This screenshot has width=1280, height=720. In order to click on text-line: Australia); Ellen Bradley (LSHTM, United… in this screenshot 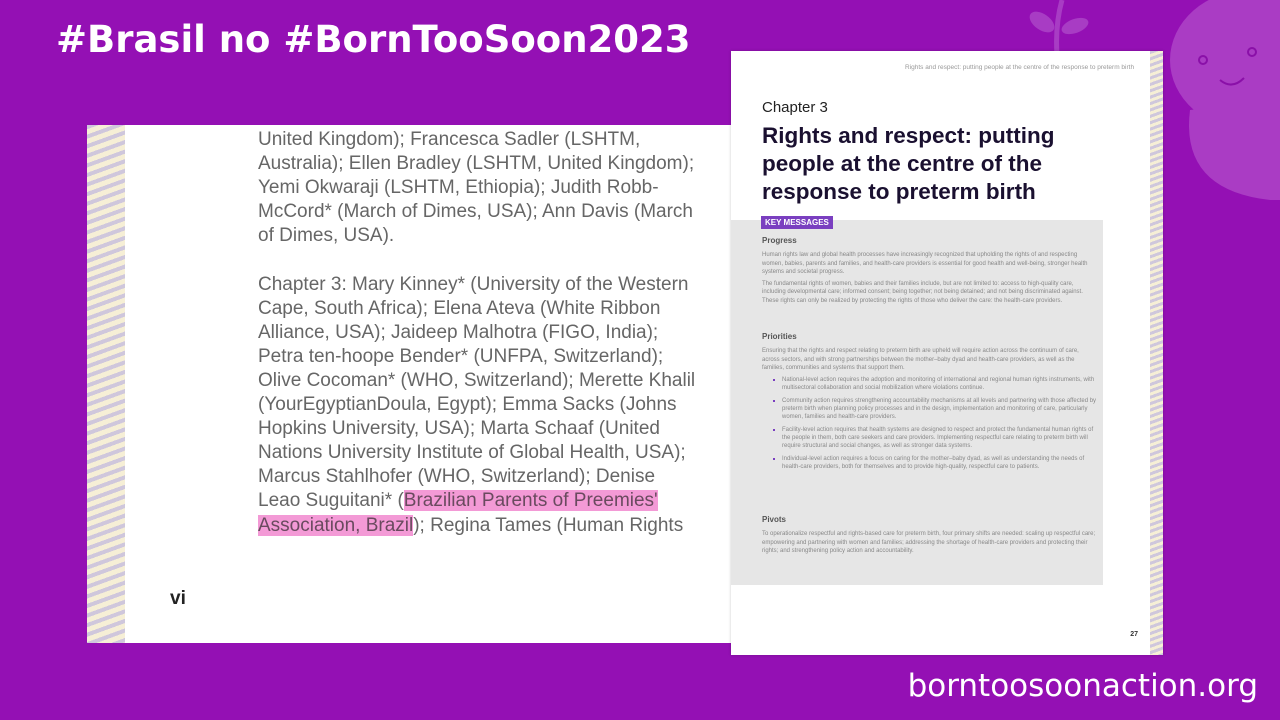, I will do `click(476, 164)`.